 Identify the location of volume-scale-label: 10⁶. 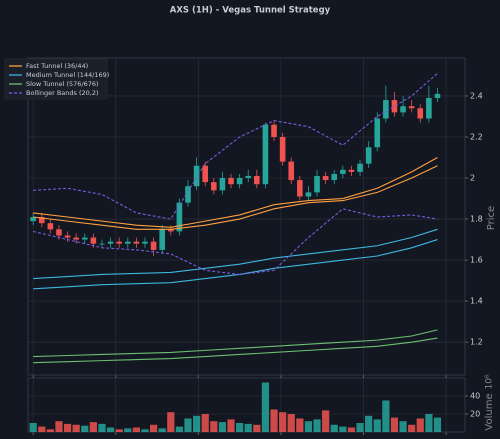
(490, 381).